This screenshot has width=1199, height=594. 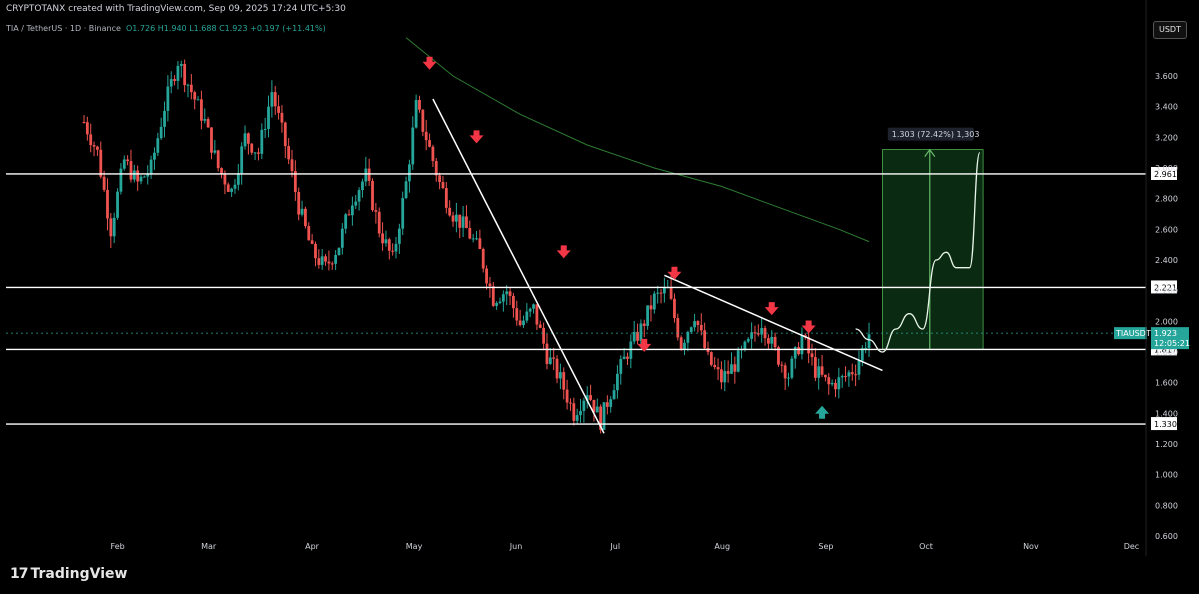 What do you see at coordinates (1166, 107) in the screenshot?
I see `y-tick-label: 3.400` at bounding box center [1166, 107].